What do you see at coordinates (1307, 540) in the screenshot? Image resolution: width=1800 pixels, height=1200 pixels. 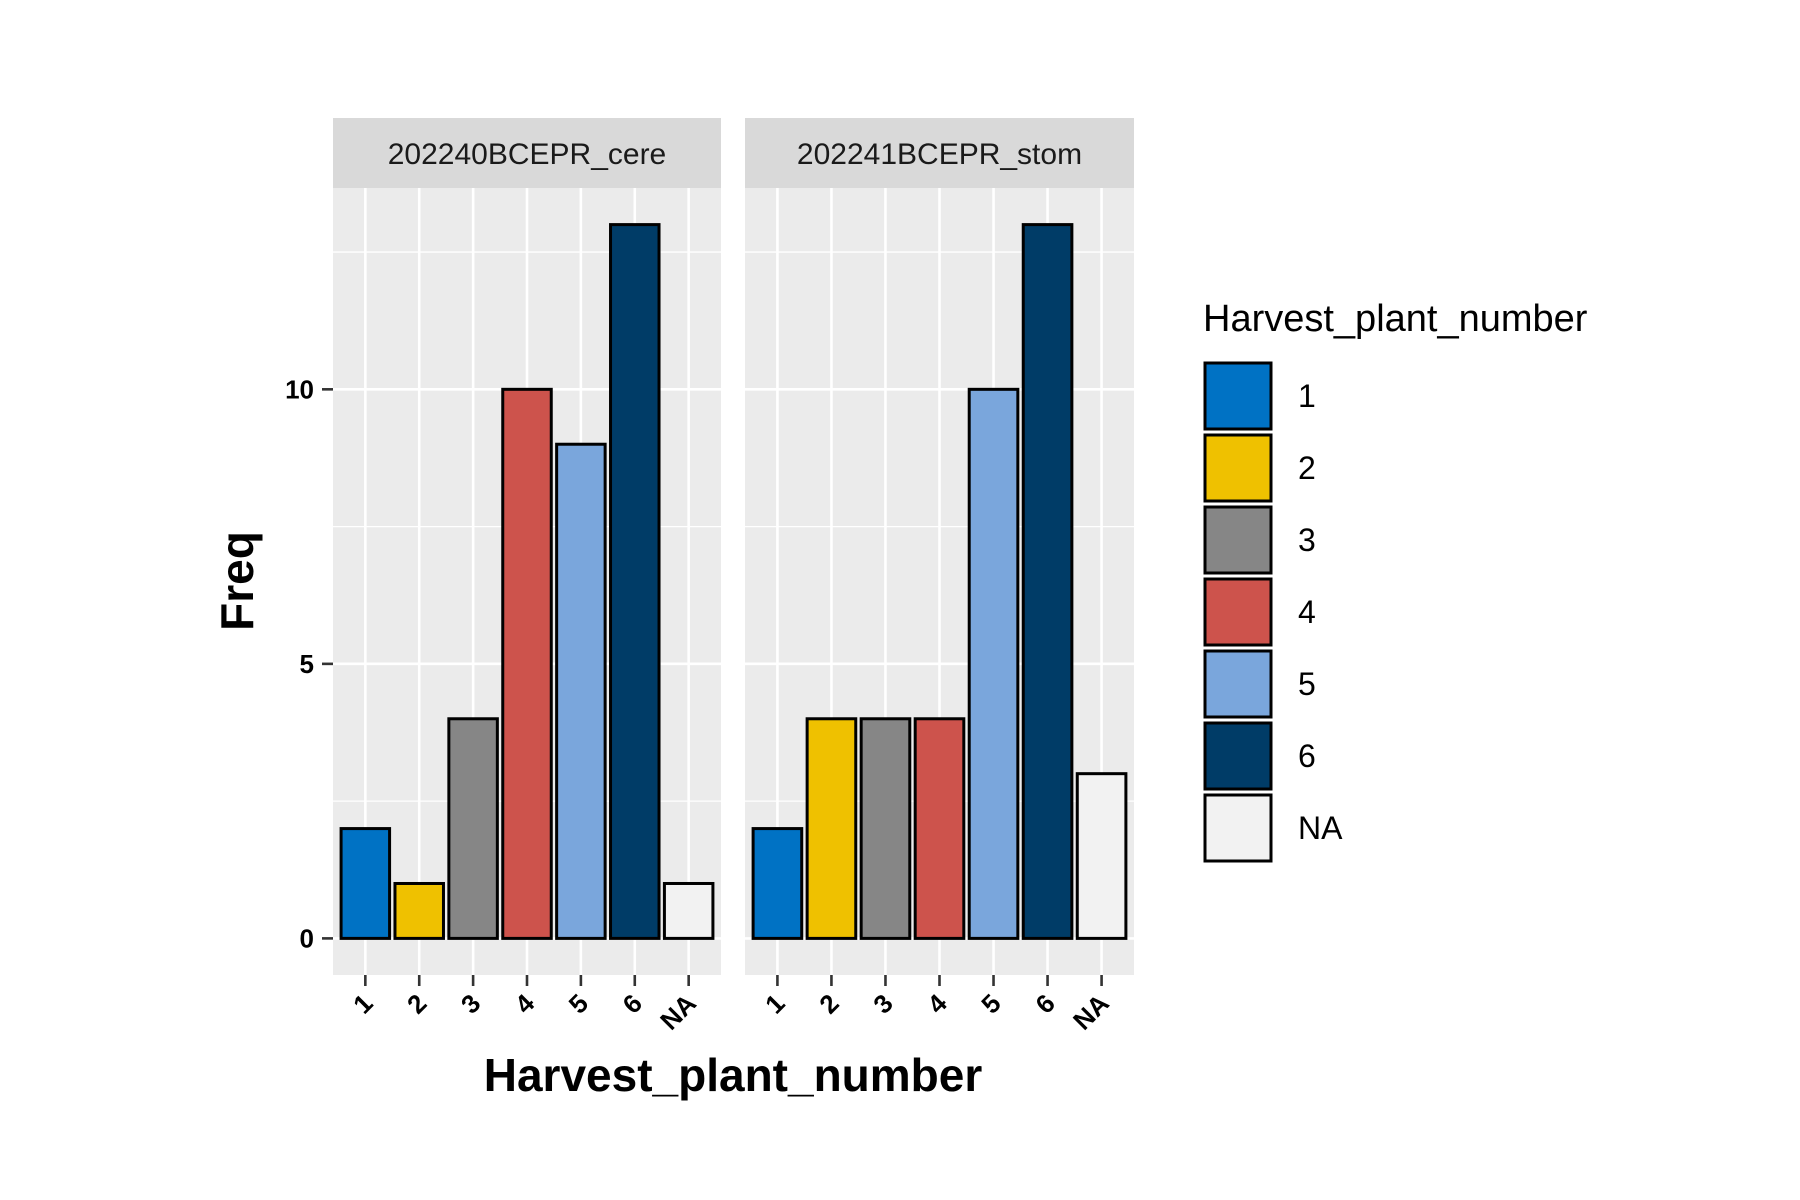 I see `legend-label: 3` at bounding box center [1307, 540].